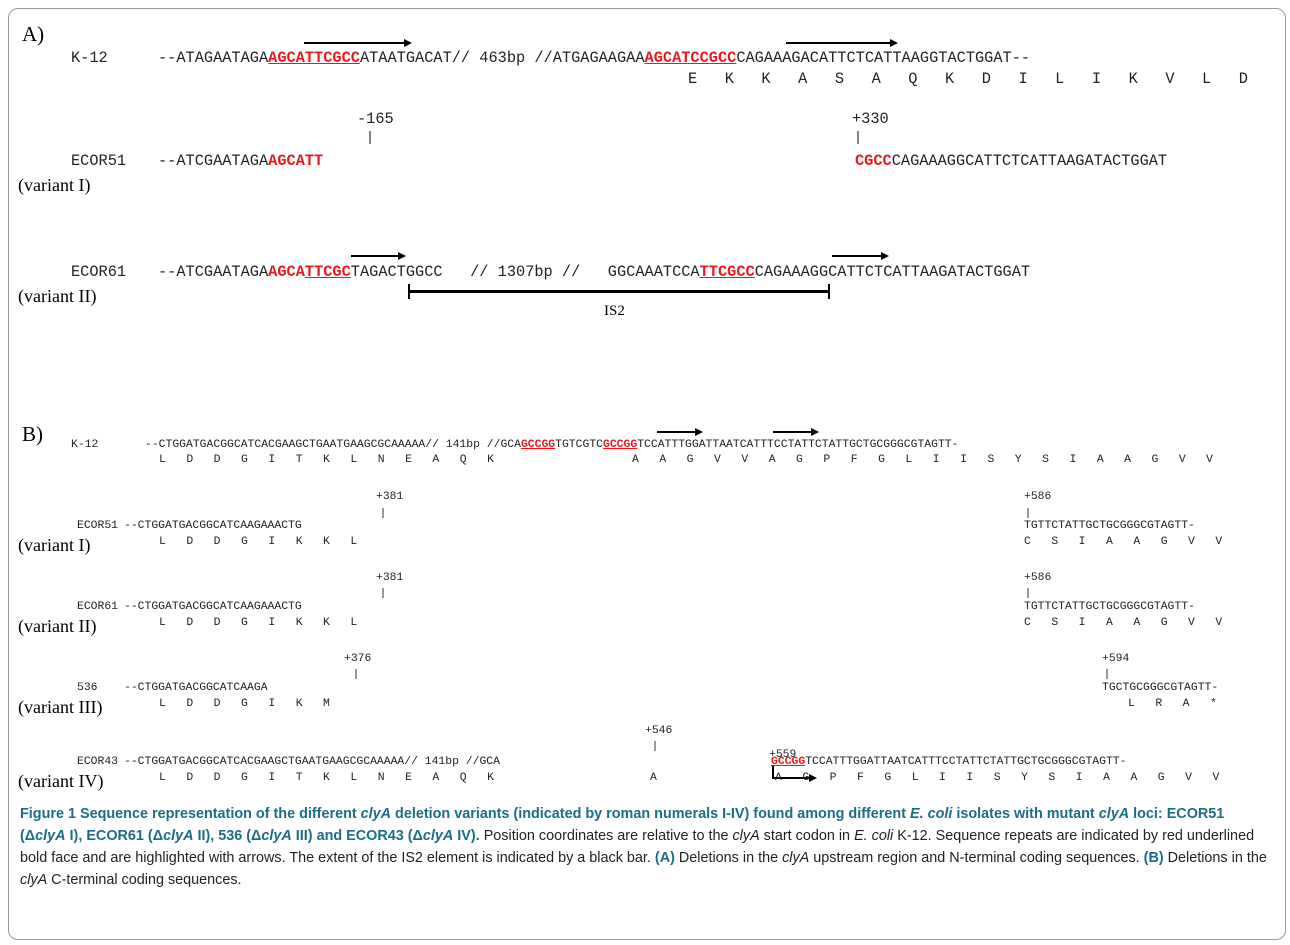 This screenshot has width=1290, height=945. I want to click on ecor43-protein-left-b: L D D G I T K L N E A Q K, so click(326, 778).